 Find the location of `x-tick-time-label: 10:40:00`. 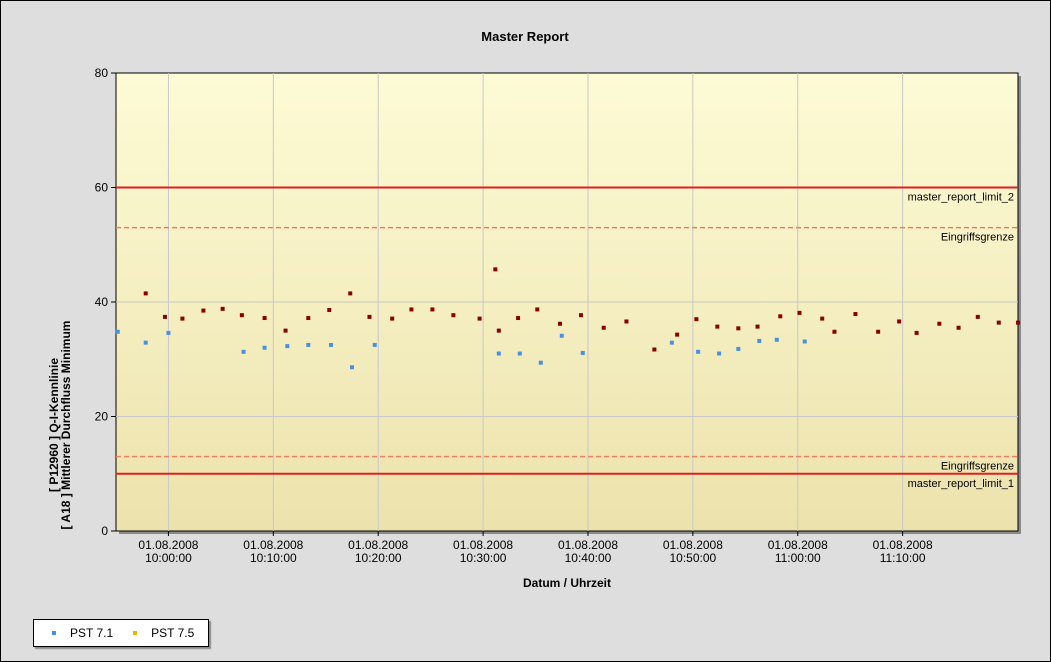

x-tick-time-label: 10:40:00 is located at coordinates (588, 558).